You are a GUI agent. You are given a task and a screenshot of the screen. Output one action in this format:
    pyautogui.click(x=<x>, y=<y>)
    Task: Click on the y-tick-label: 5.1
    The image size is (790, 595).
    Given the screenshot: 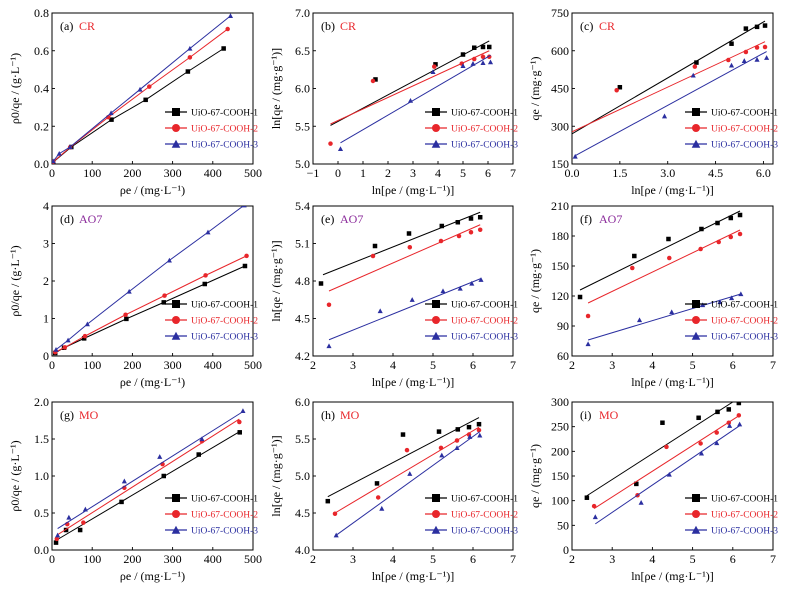 What is the action you would take?
    pyautogui.click(x=302, y=244)
    